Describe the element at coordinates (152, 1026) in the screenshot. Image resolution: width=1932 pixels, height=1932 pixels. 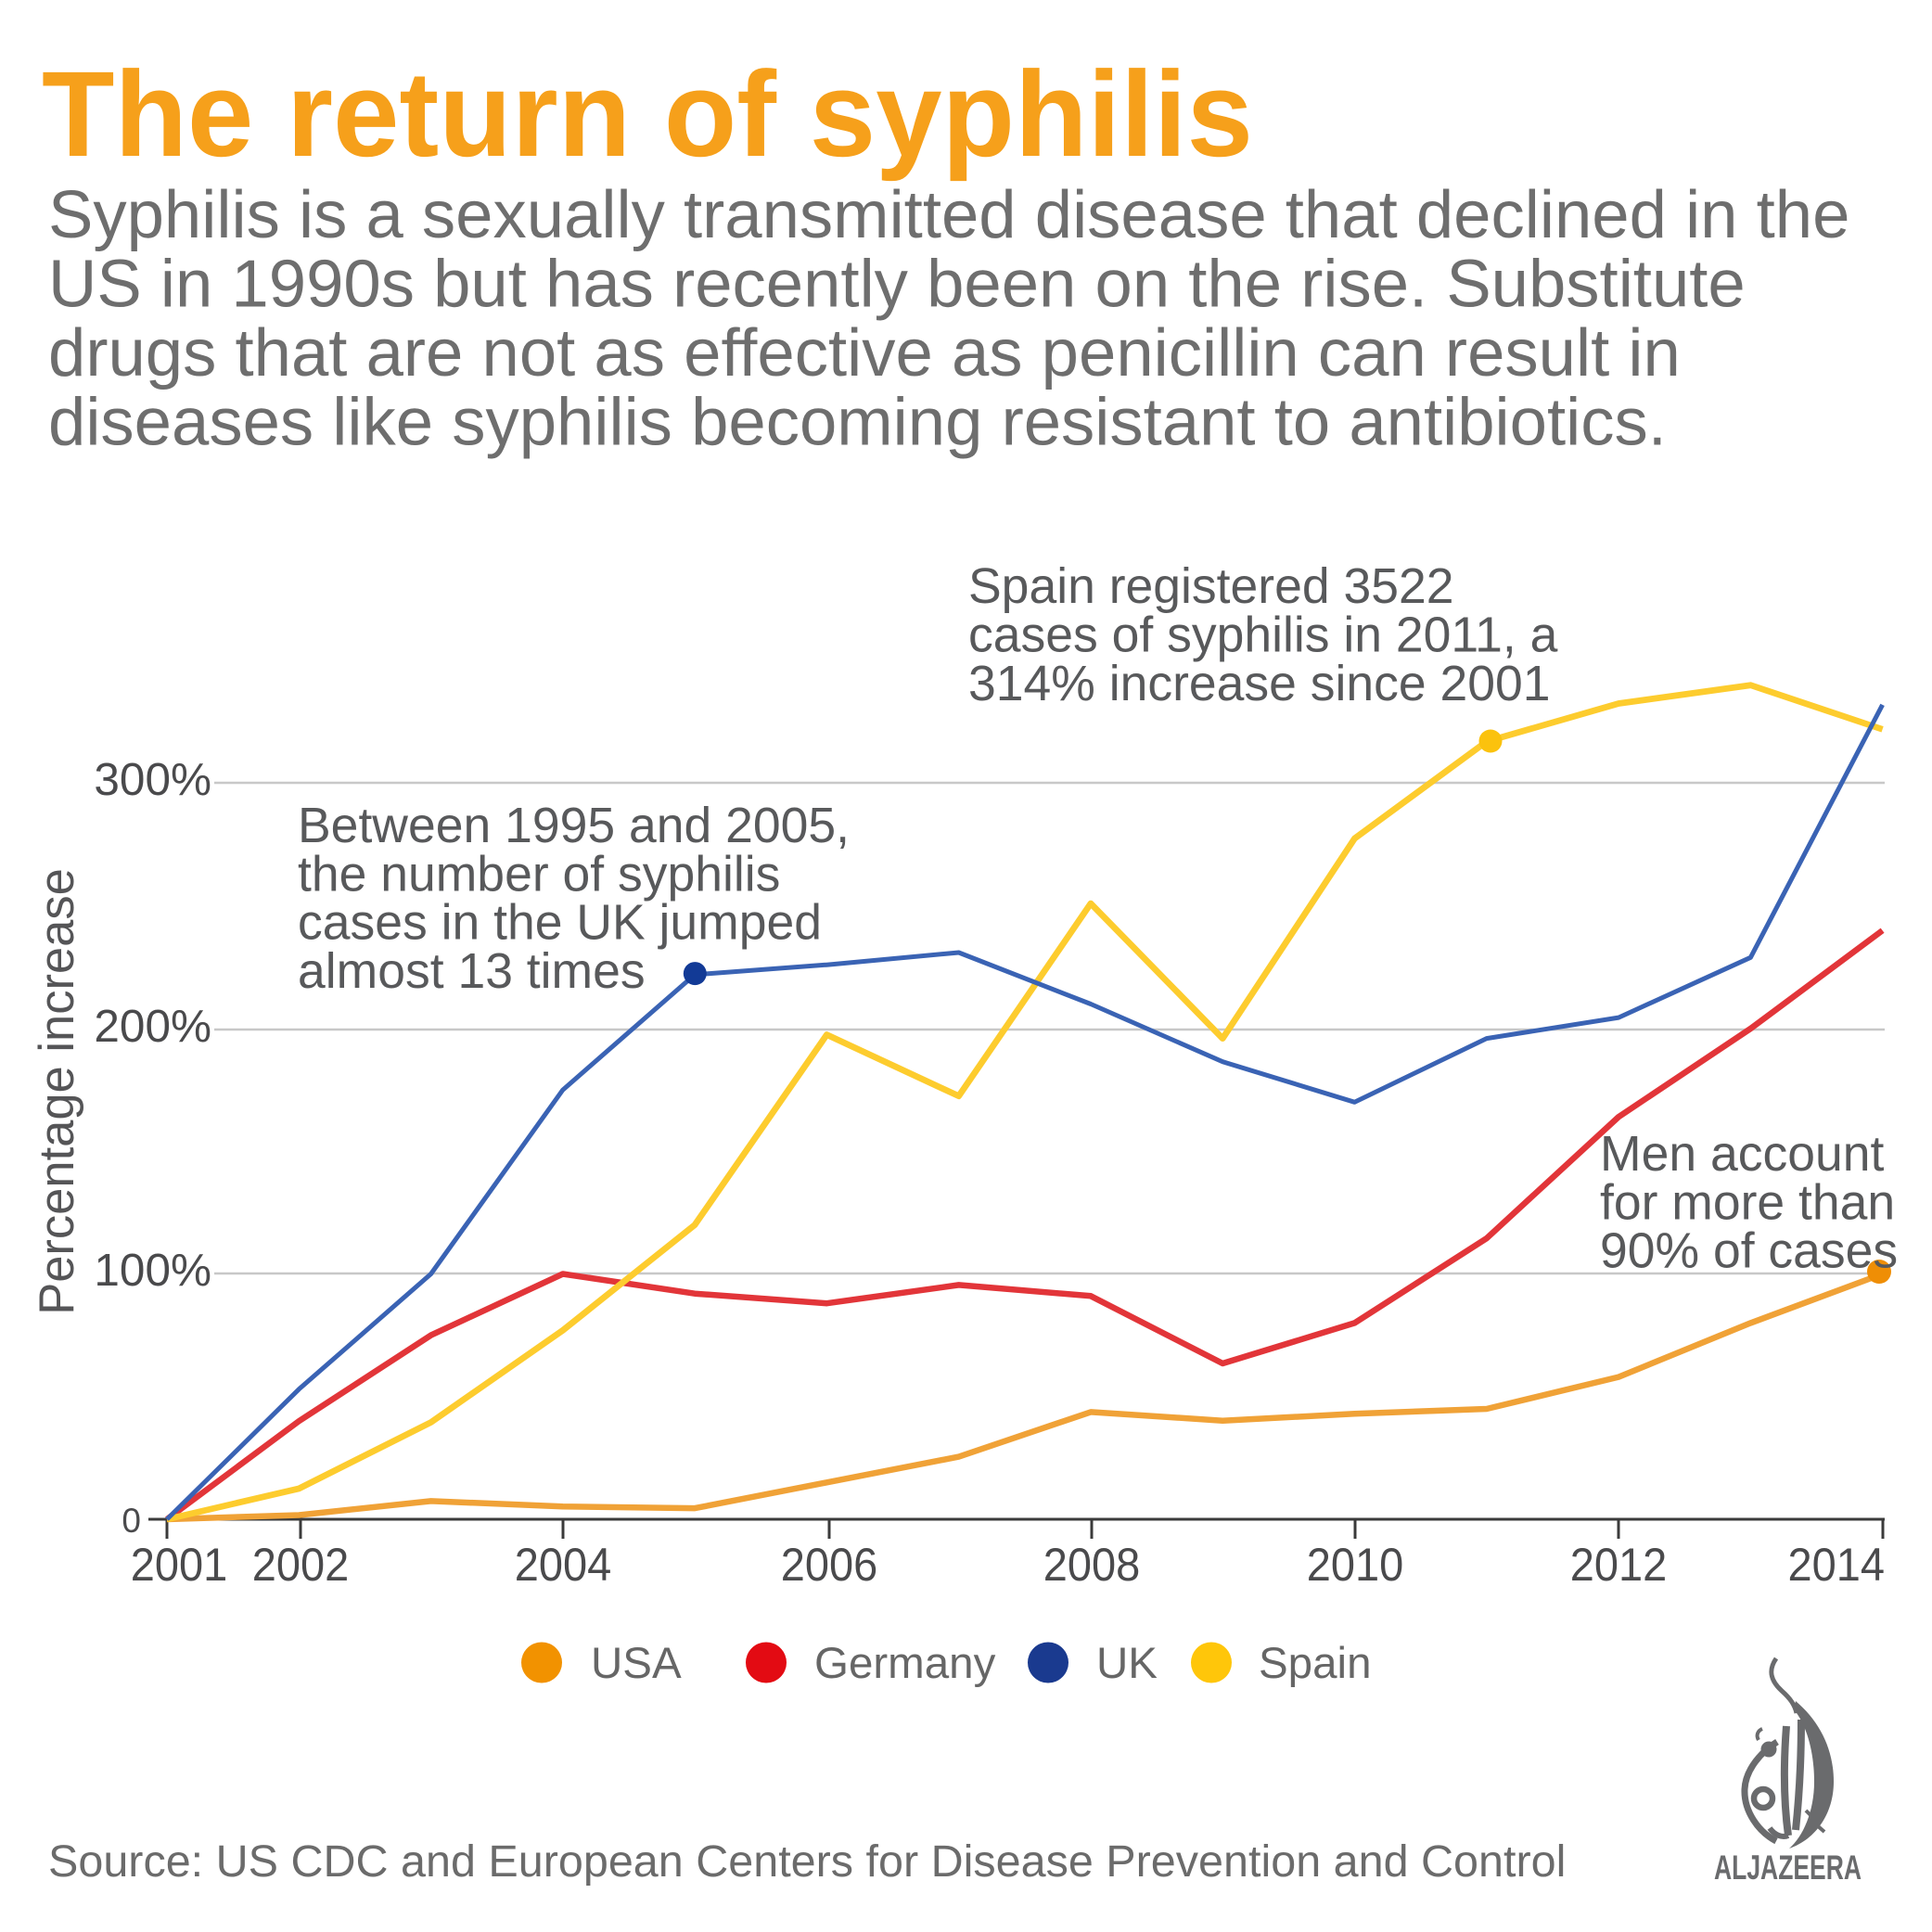
I see `svg-text: 200%` at that location.